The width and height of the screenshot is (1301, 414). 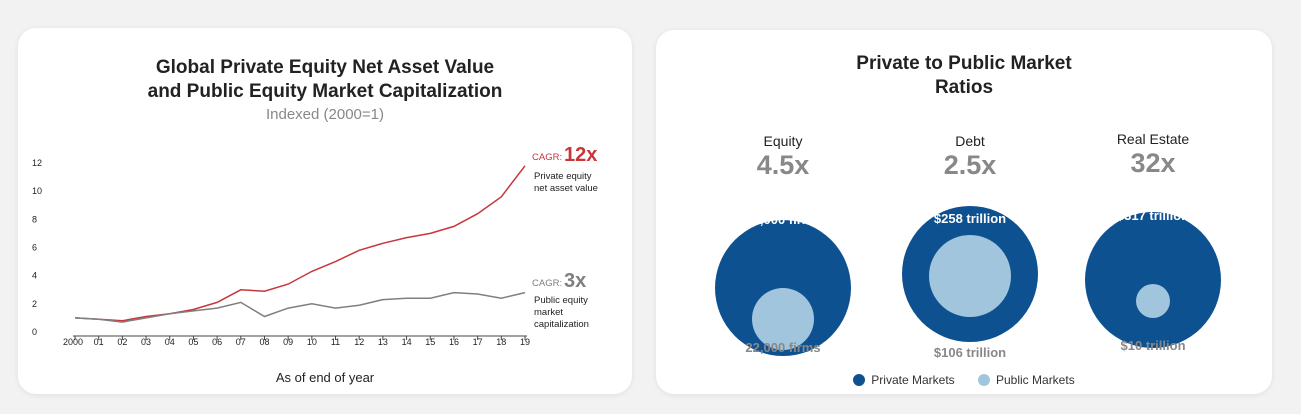 What do you see at coordinates (454, 342) in the screenshot?
I see `x-tick-label: 16` at bounding box center [454, 342].